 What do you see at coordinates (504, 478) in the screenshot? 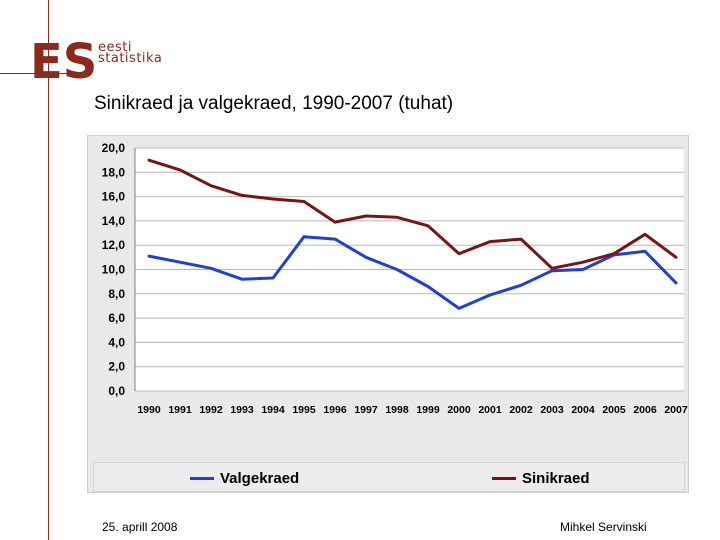
I see `legend-swatch-sinikraed` at bounding box center [504, 478].